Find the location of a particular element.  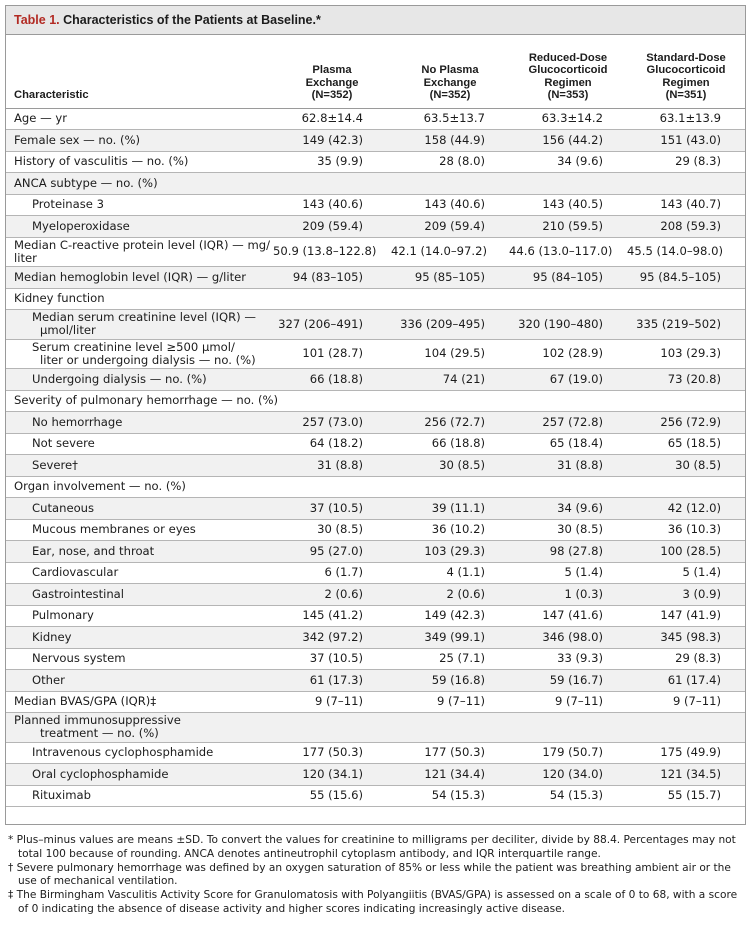

row-label-line: Cardiovascular is located at coordinates (75, 572).